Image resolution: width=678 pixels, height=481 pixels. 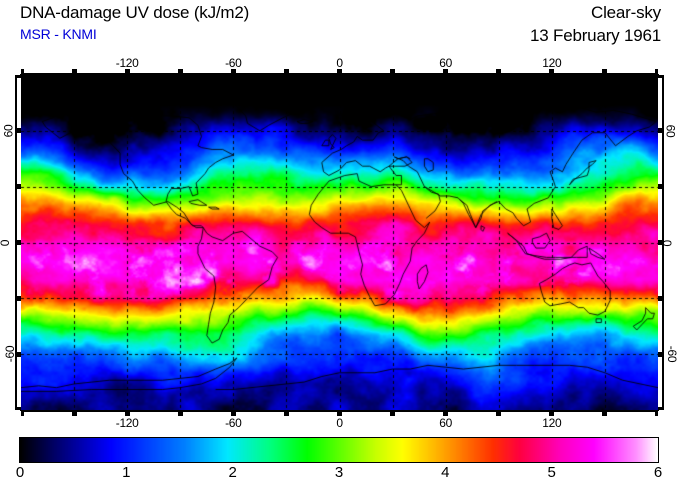 What do you see at coordinates (135, 12) in the screenshot?
I see `page-title: DNA-damage UV dose (kJ/m2)` at bounding box center [135, 12].